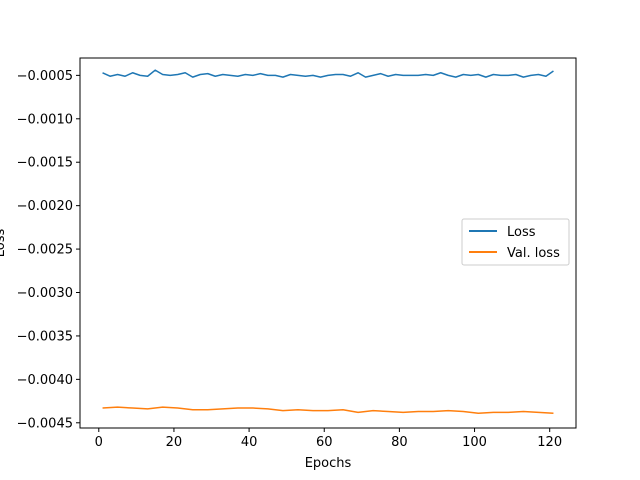  What do you see at coordinates (533, 253) in the screenshot?
I see `legend-label-val-loss: Val. loss` at bounding box center [533, 253].